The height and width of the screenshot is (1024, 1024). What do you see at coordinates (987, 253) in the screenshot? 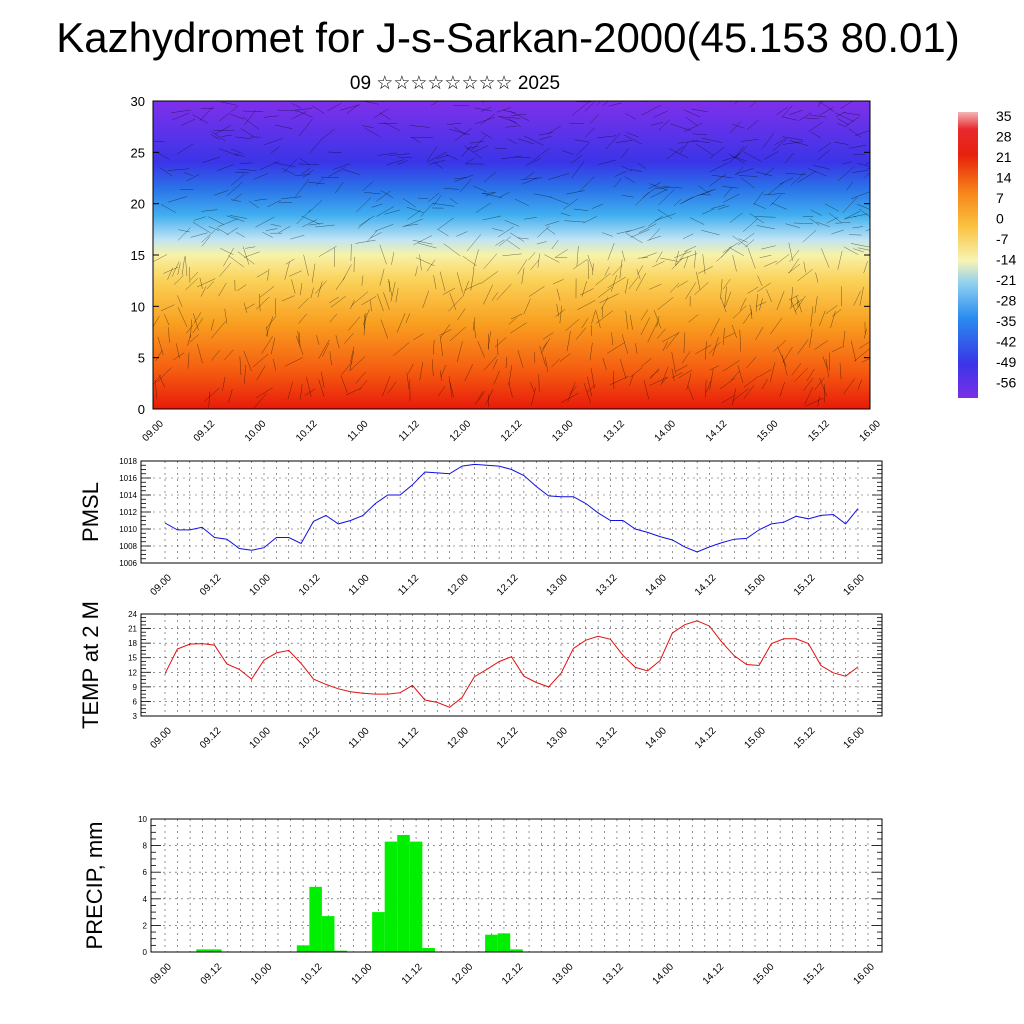
I see `colorbar: 35 28 21 14 7 0 -7 -14 -21 -28 -35 -42 -49 -56` at bounding box center [987, 253].